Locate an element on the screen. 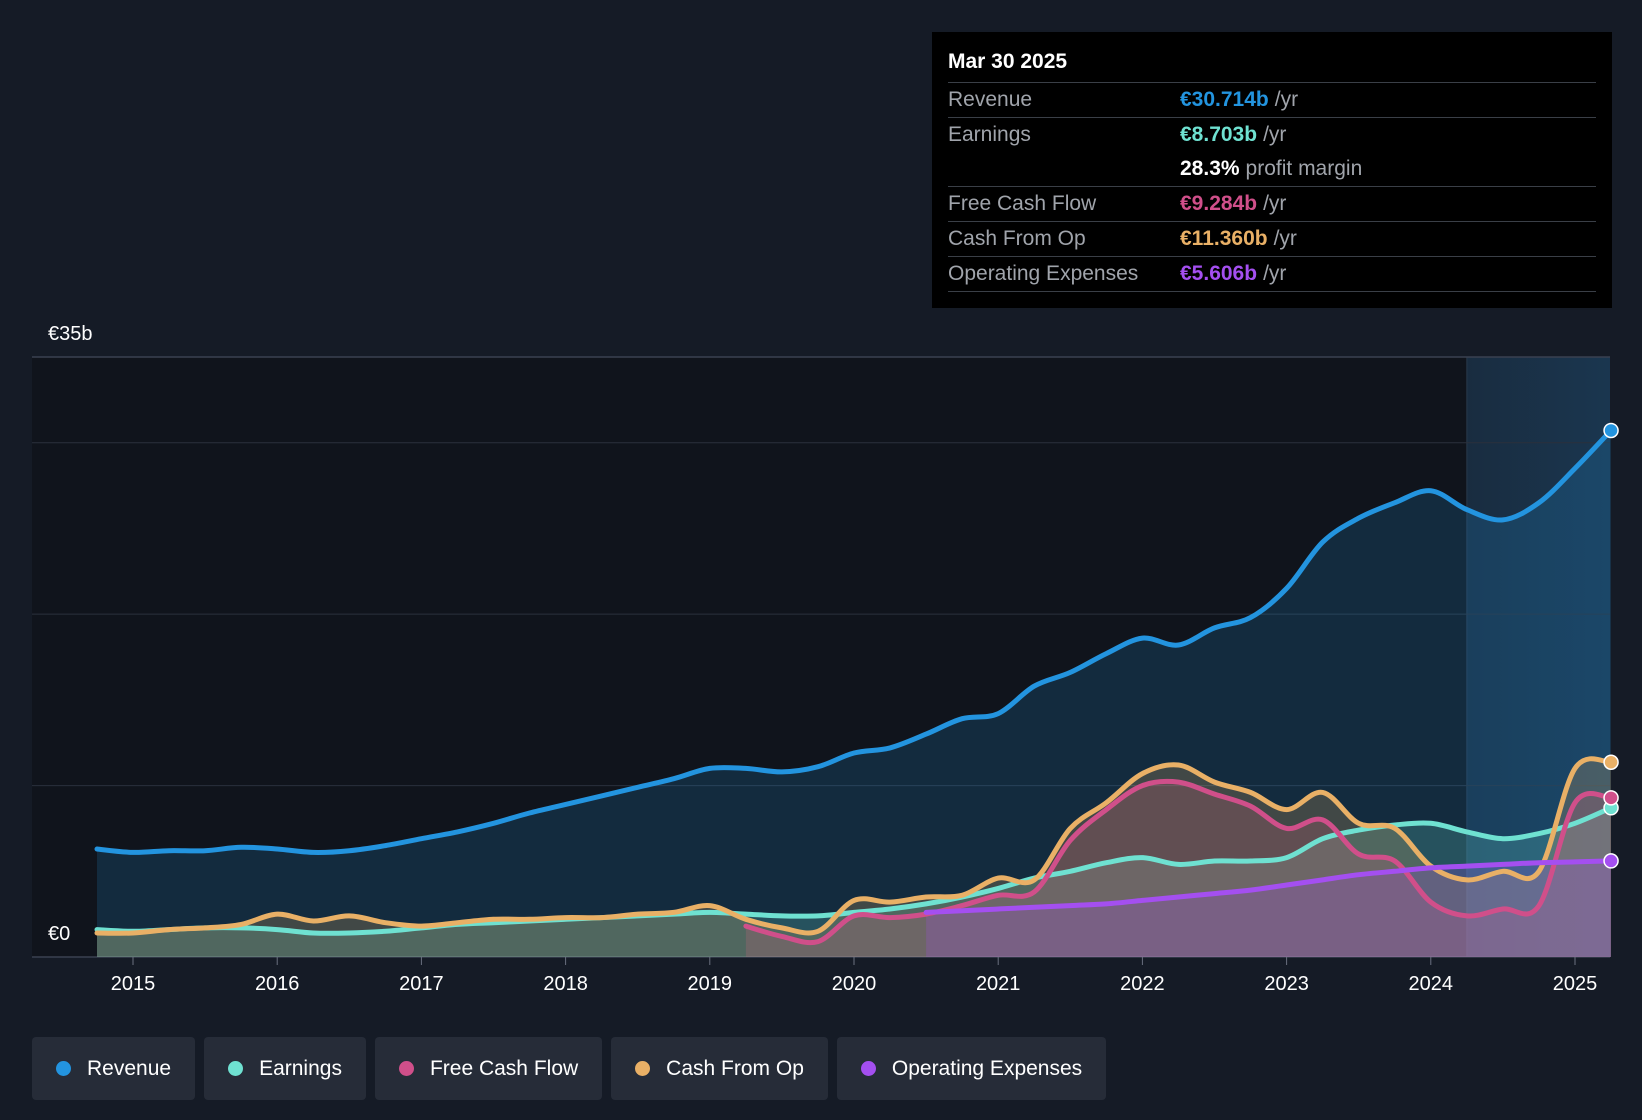 Image resolution: width=1642 pixels, height=1120 pixels. tooltip-fcf-label: Free Cash Flow is located at coordinates (1022, 203).